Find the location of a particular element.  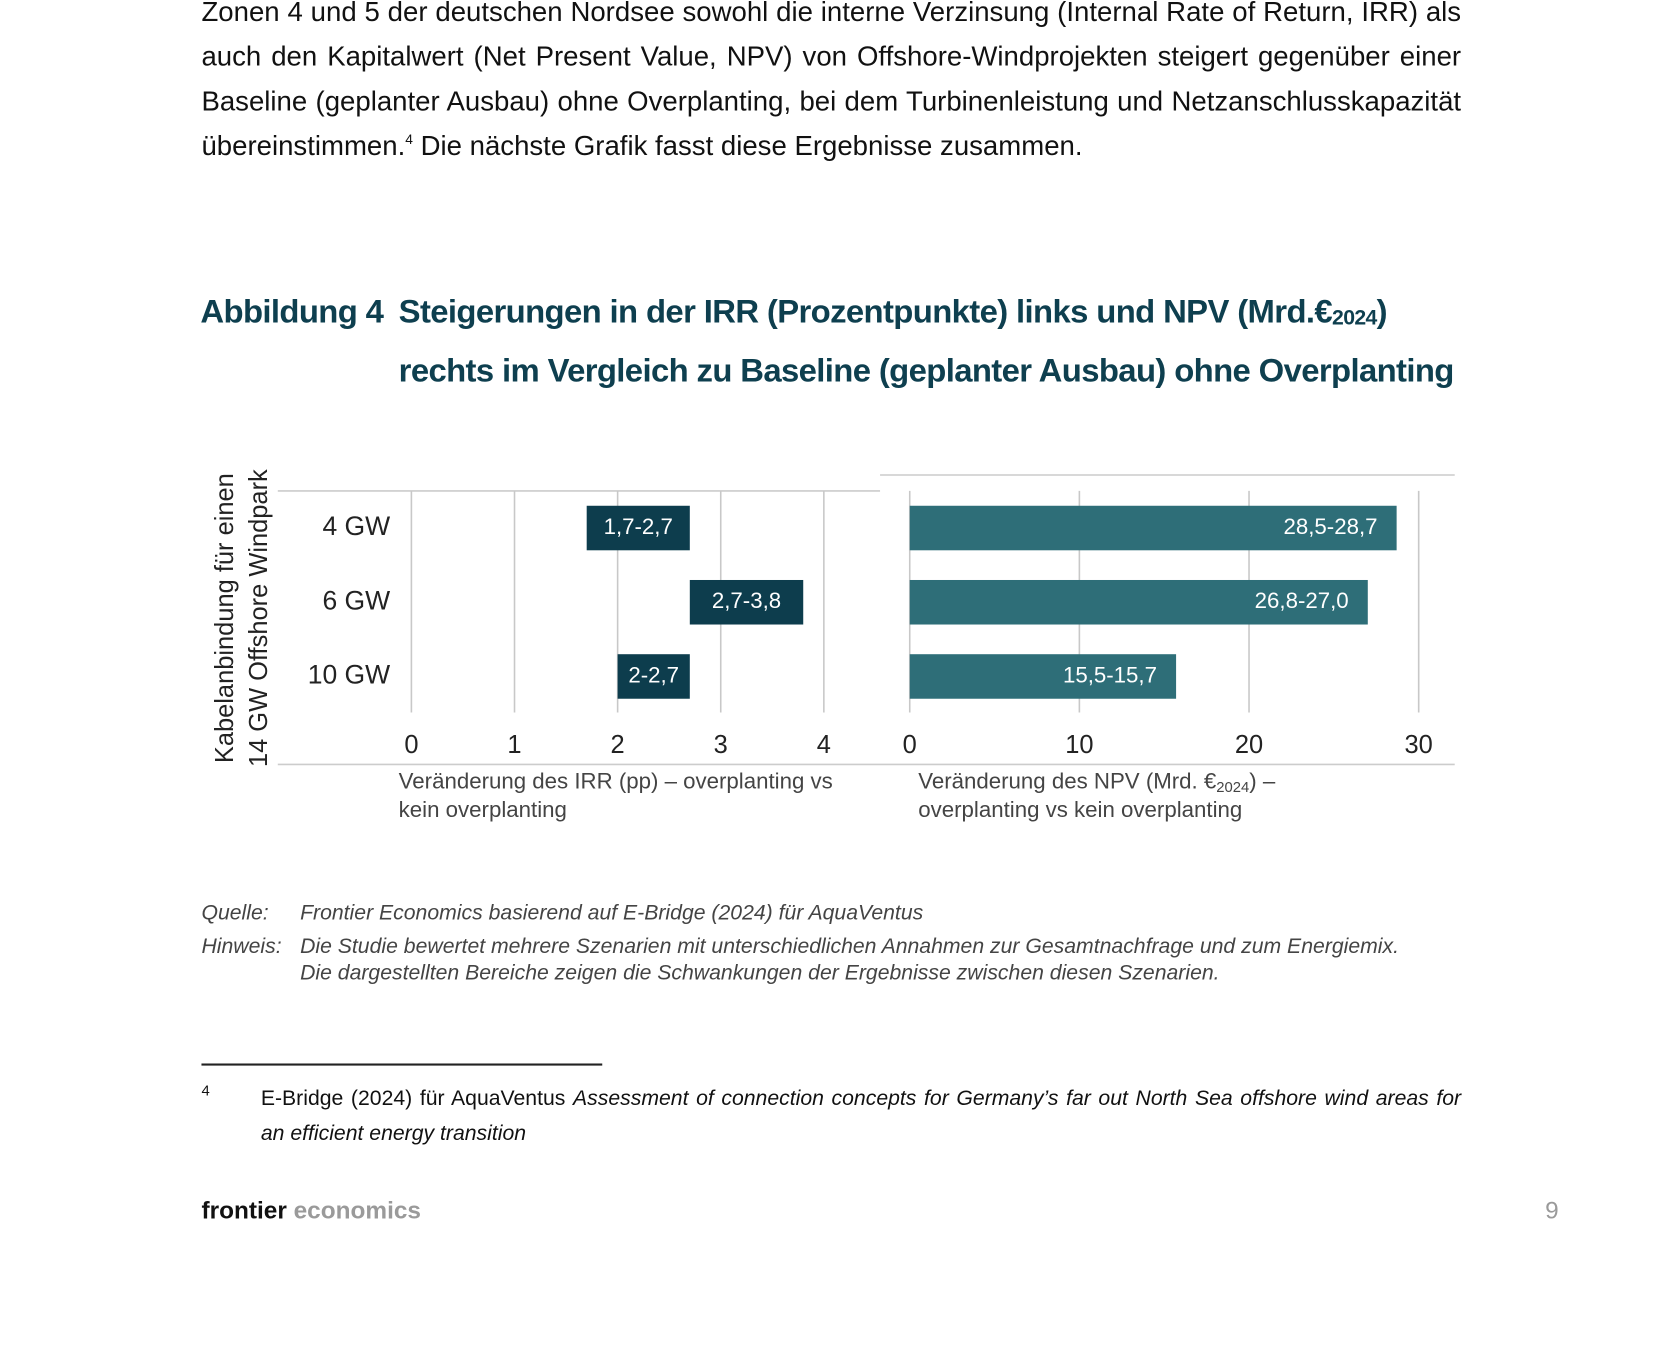

x-tick-label: 2 is located at coordinates (618, 745).